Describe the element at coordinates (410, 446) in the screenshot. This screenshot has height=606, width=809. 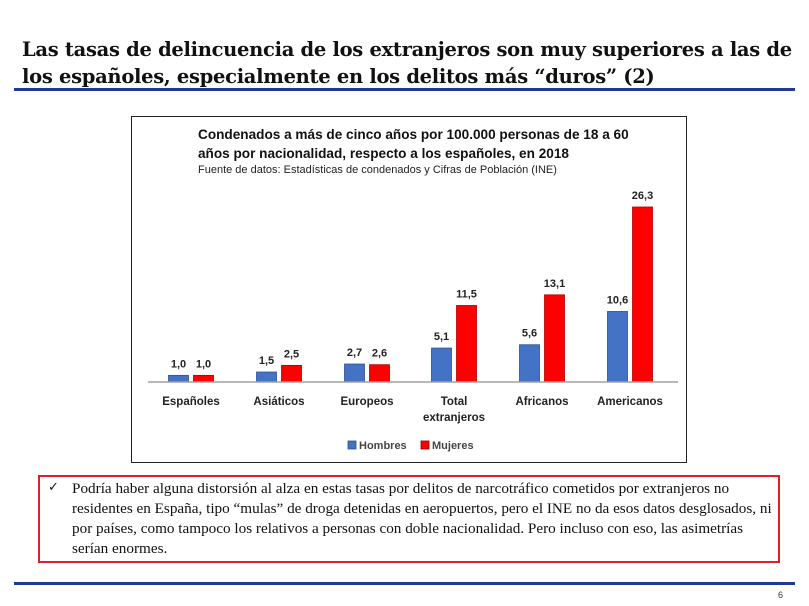
I see `legend: Hombres Mujeres` at that location.